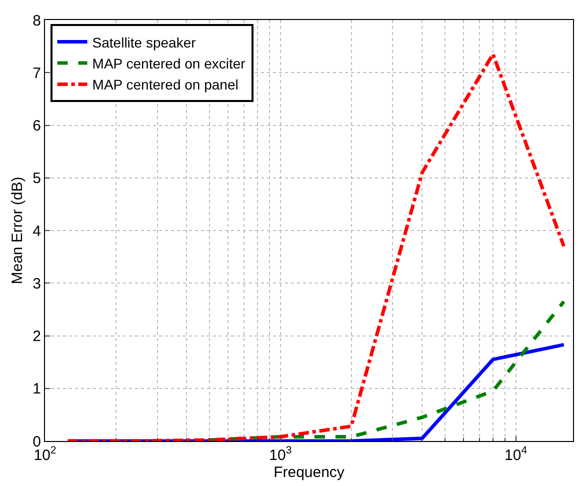 Image resolution: width=579 pixels, height=486 pixels. Describe the element at coordinates (36, 126) in the screenshot. I see `y-tick-label: 6` at that location.